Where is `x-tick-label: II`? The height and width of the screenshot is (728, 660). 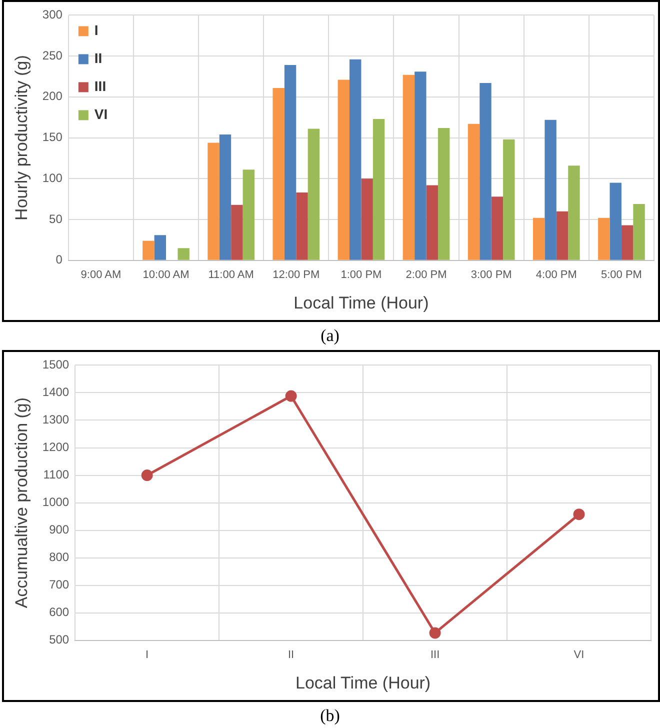
x-tick-label: II is located at coordinates (291, 655).